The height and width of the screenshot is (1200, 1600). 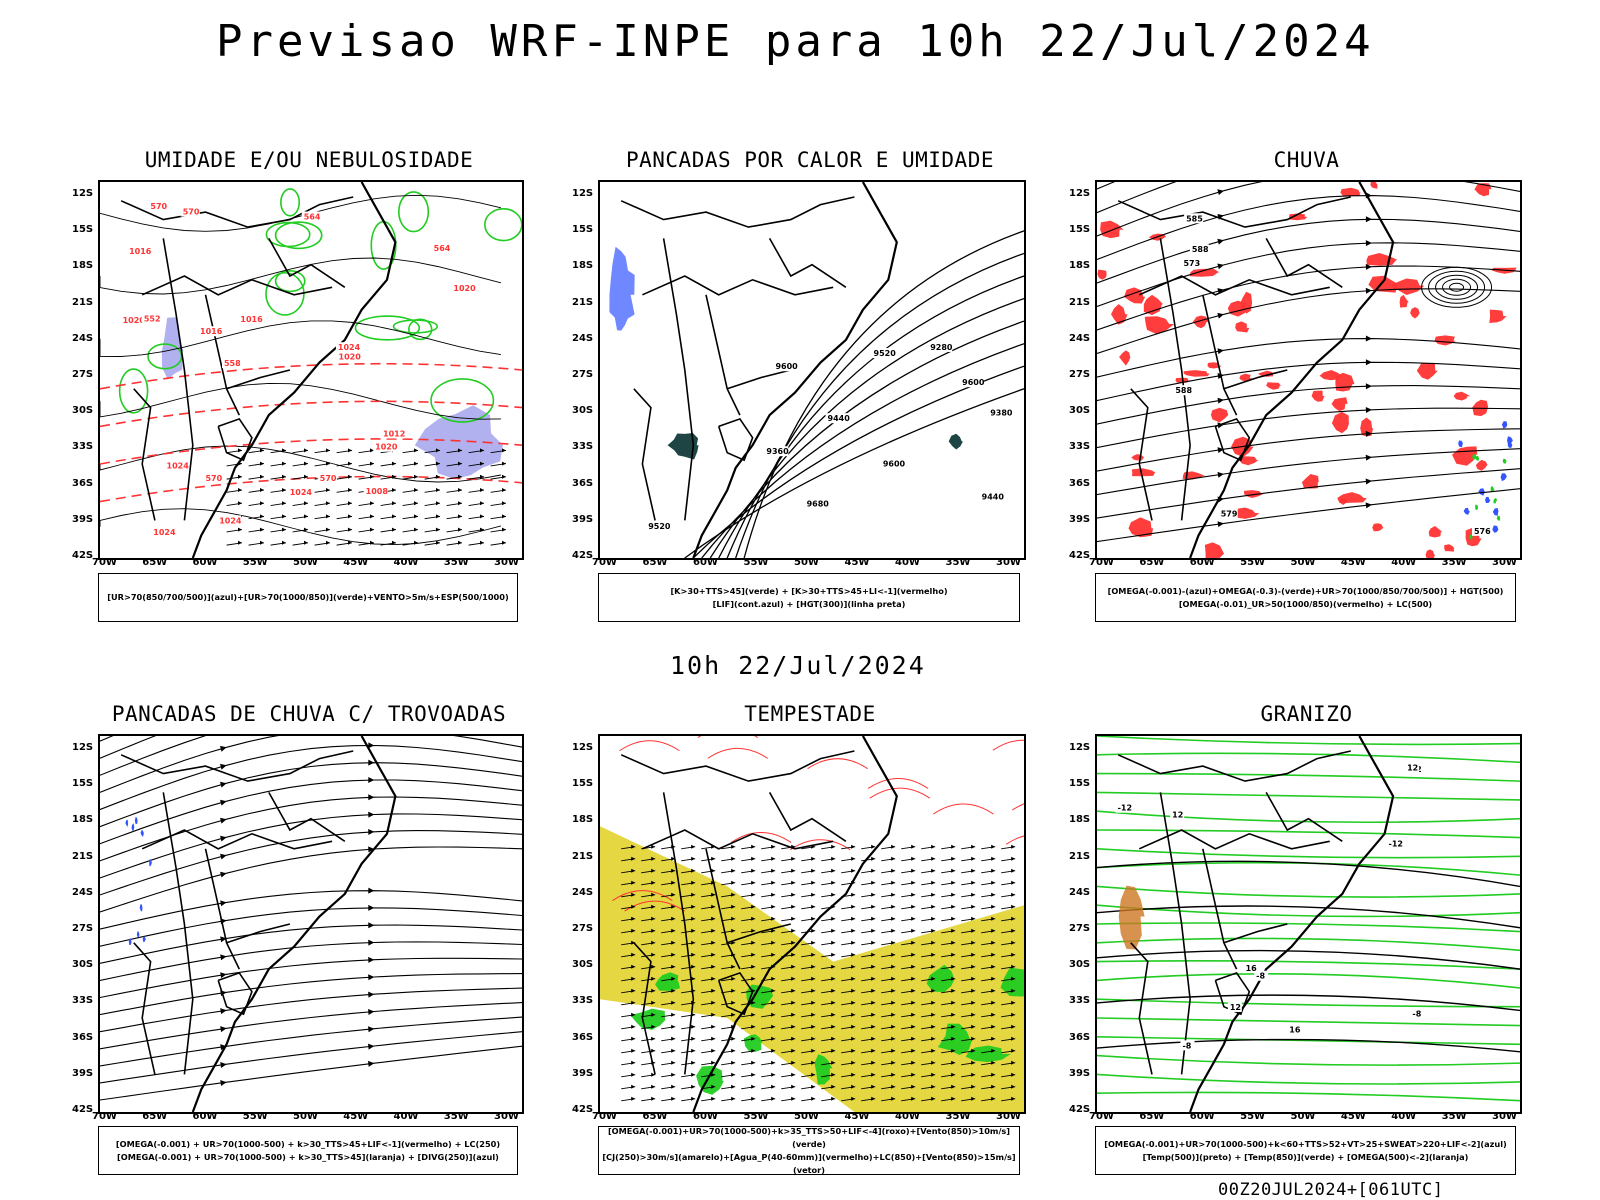 What do you see at coordinates (1504, 562) in the screenshot?
I see `longitude-tick-label: 30W` at bounding box center [1504, 562].